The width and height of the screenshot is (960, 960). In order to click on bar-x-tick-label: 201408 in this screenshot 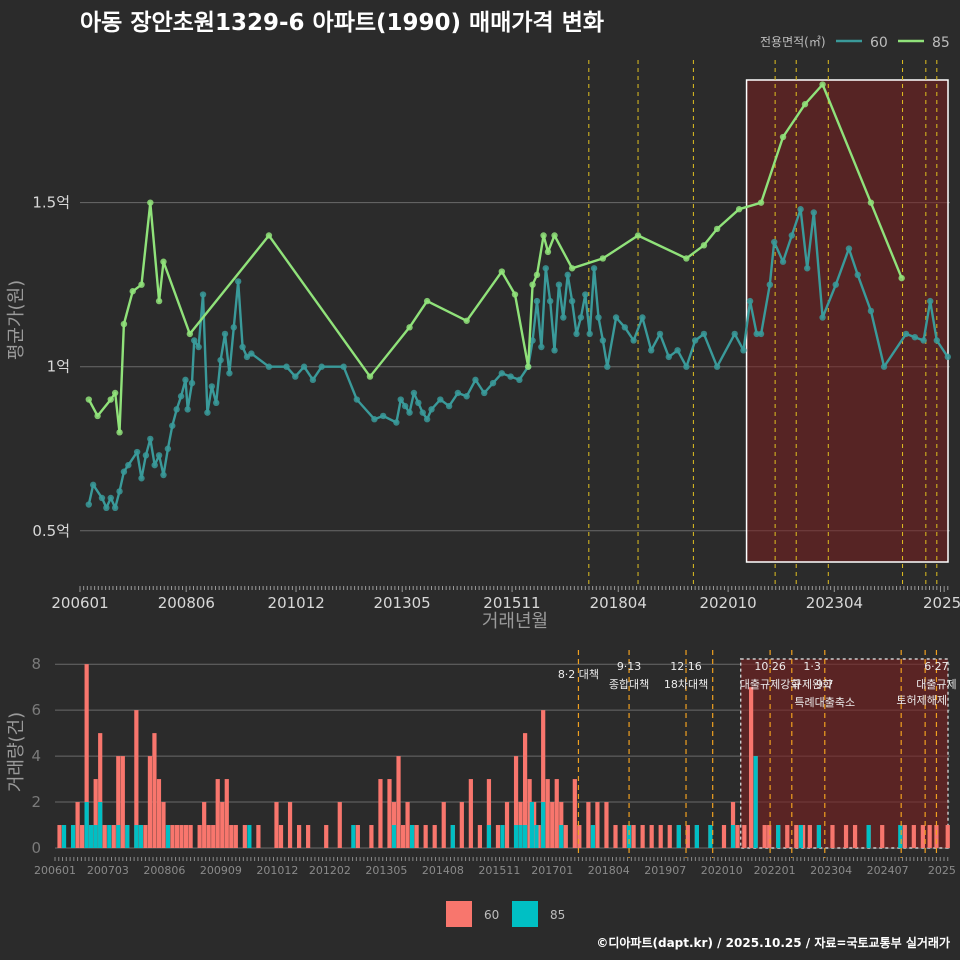, I will do `click(443, 870)`.